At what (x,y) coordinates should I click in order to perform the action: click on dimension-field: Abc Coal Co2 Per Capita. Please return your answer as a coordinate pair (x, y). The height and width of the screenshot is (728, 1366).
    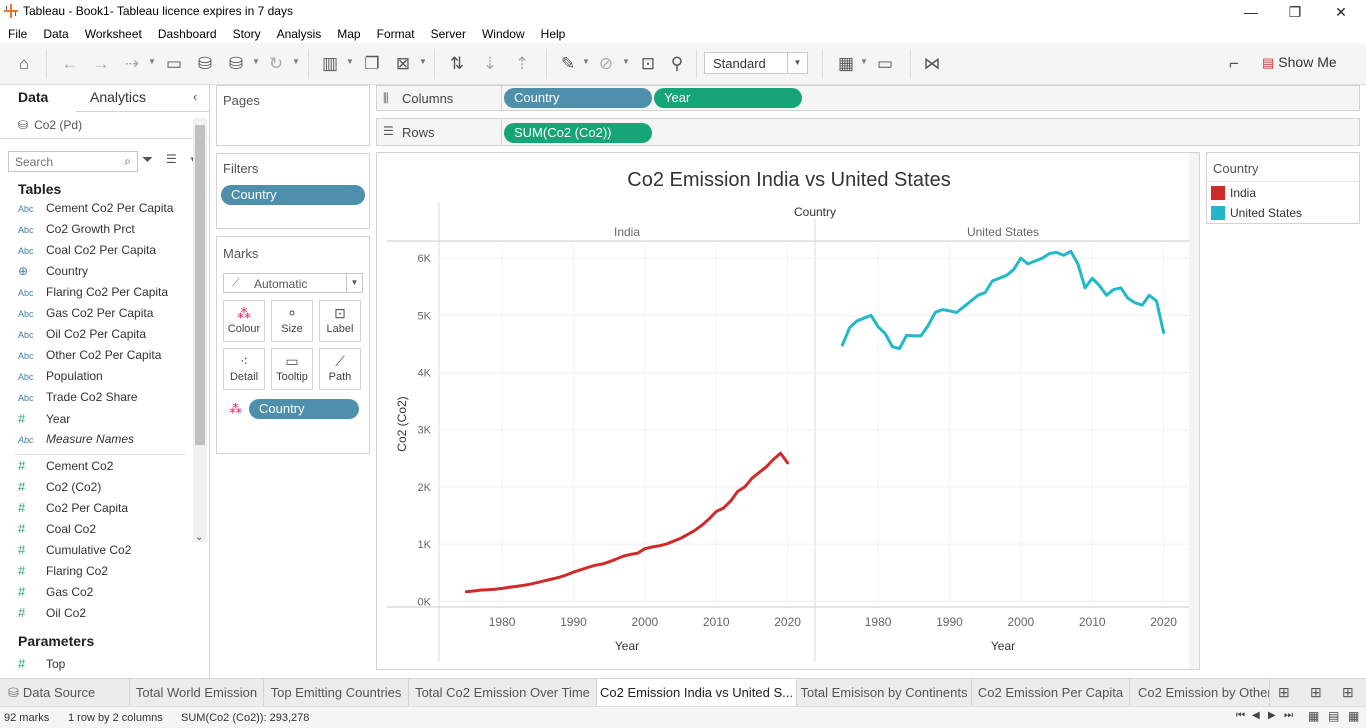
    Looking at the image, I should click on (103, 253).